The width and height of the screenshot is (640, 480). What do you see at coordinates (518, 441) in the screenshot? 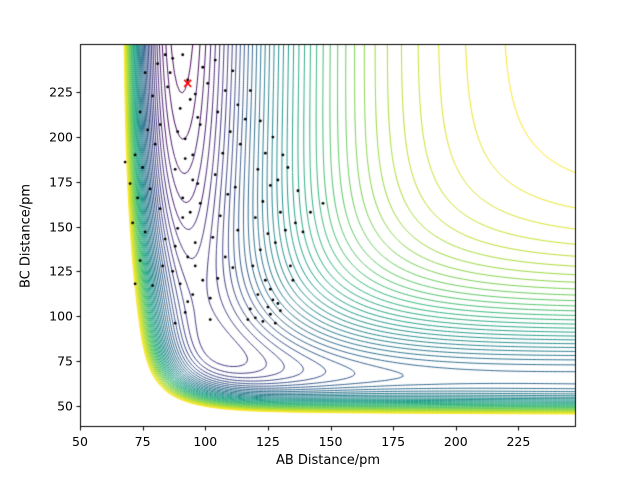
I see `x-tick-label: 225` at bounding box center [518, 441].